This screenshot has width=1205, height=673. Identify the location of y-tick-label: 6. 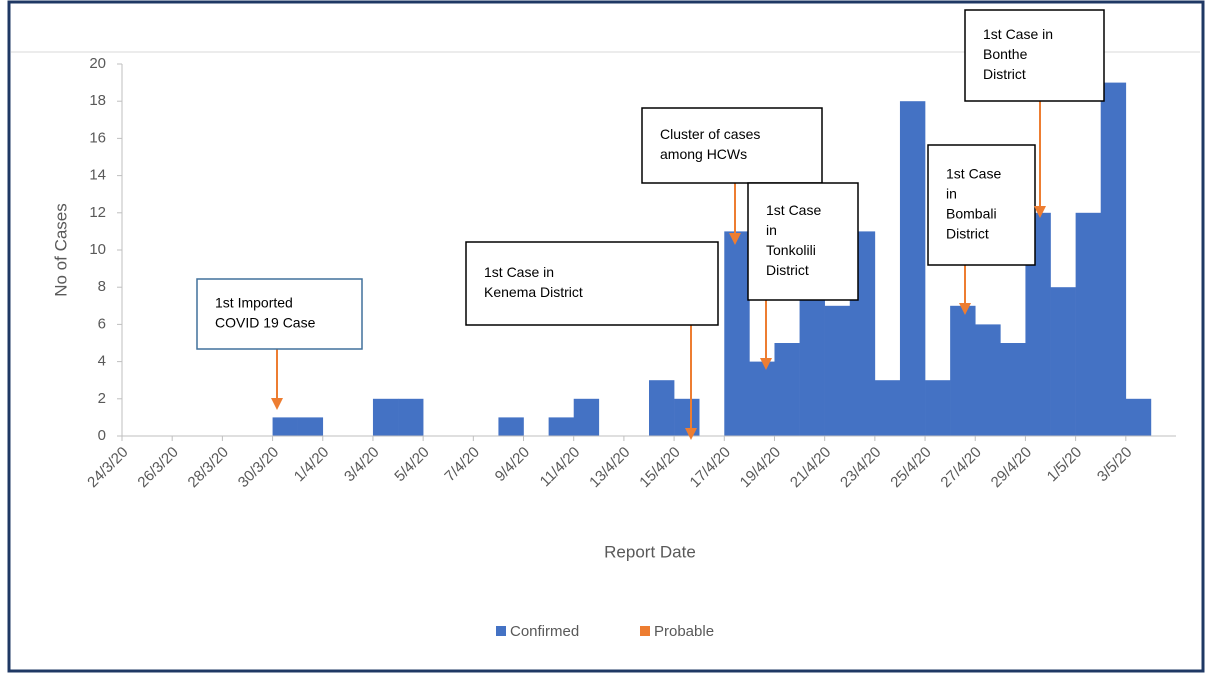
(102, 323).